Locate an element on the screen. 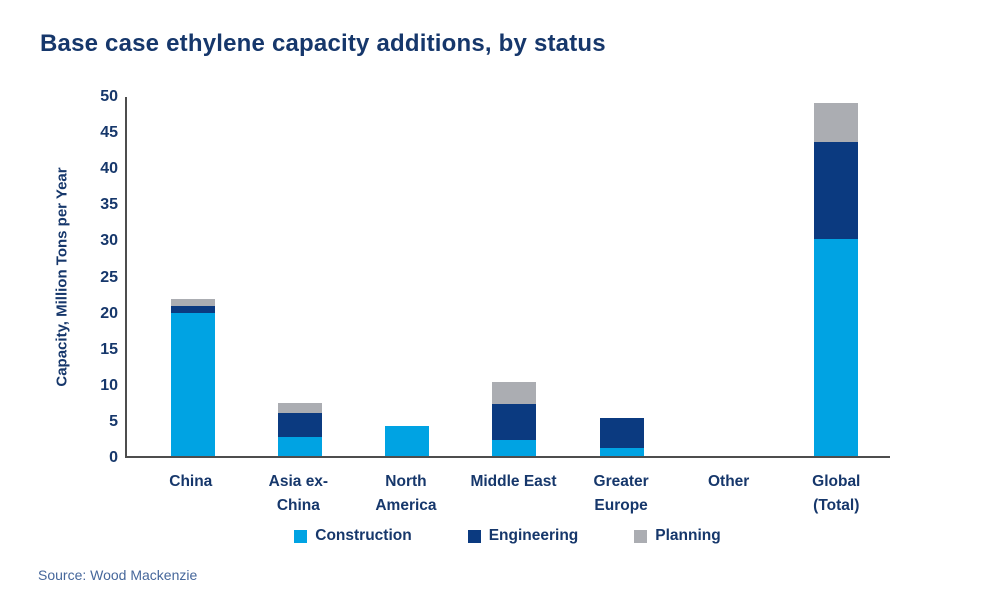  legend-item: Planning is located at coordinates (677, 536).